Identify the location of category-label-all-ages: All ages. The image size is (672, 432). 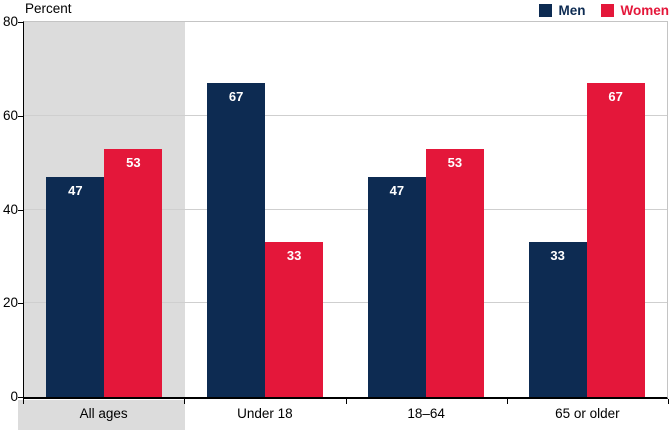
(103, 413).